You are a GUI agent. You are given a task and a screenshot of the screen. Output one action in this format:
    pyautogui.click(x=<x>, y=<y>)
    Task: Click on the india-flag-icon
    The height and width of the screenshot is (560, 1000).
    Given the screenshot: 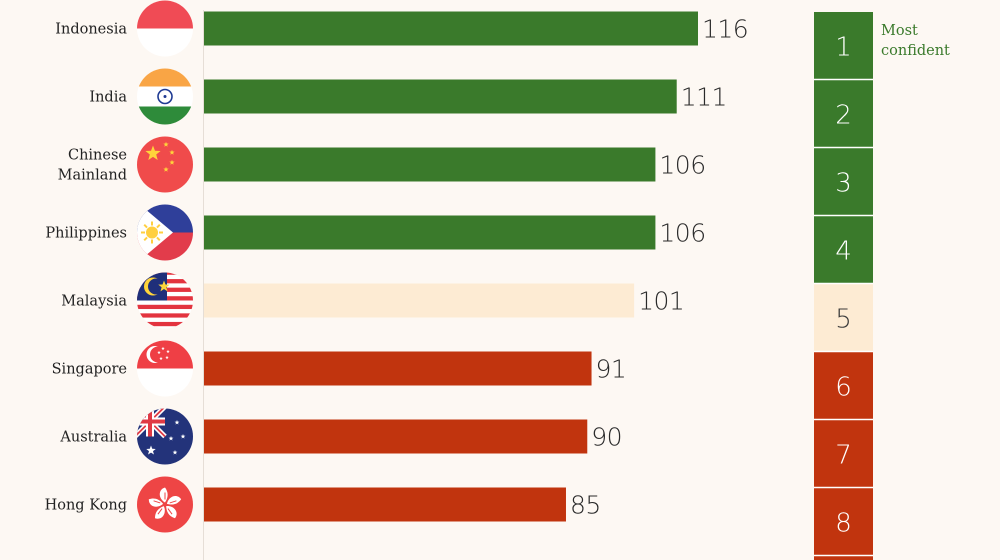 What is the action you would take?
    pyautogui.click(x=165, y=96)
    